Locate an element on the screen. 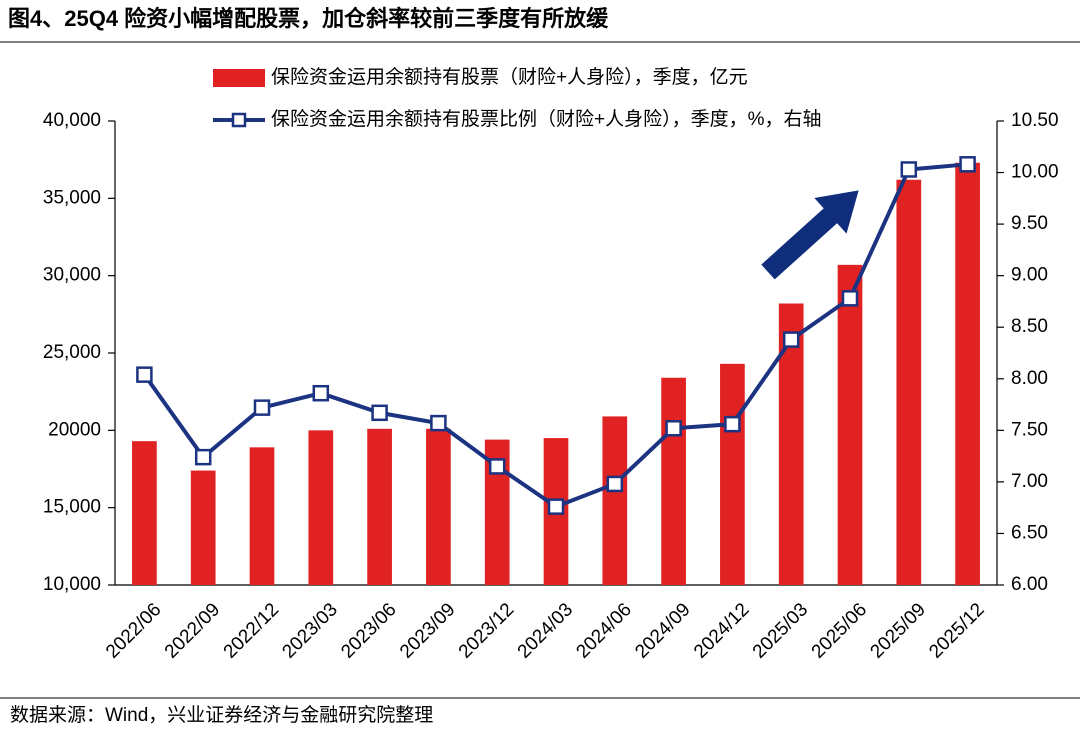  x-tick-label: 2024/03 is located at coordinates (545, 630).